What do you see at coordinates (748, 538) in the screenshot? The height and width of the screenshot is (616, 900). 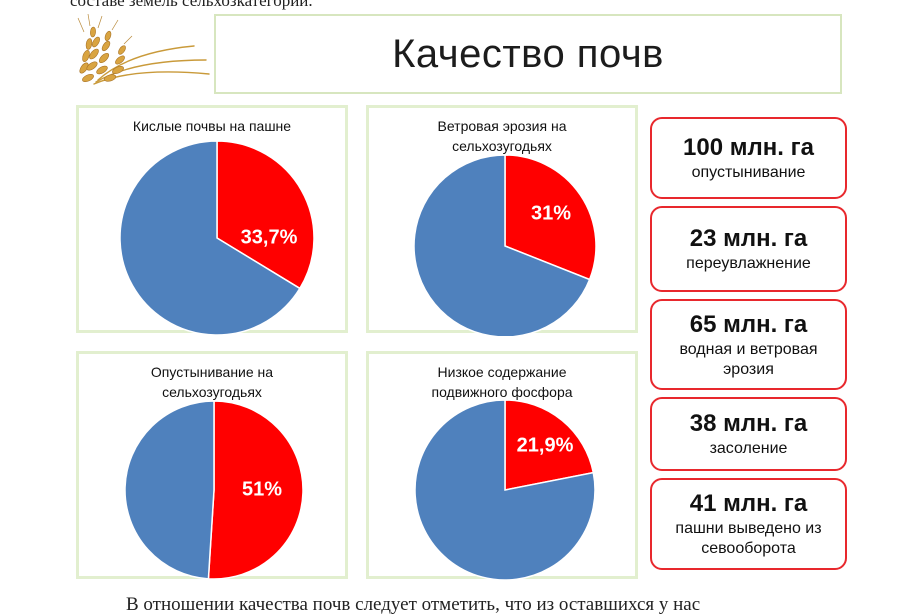 I see `stat-label: пашни выведено из севооборота` at bounding box center [748, 538].